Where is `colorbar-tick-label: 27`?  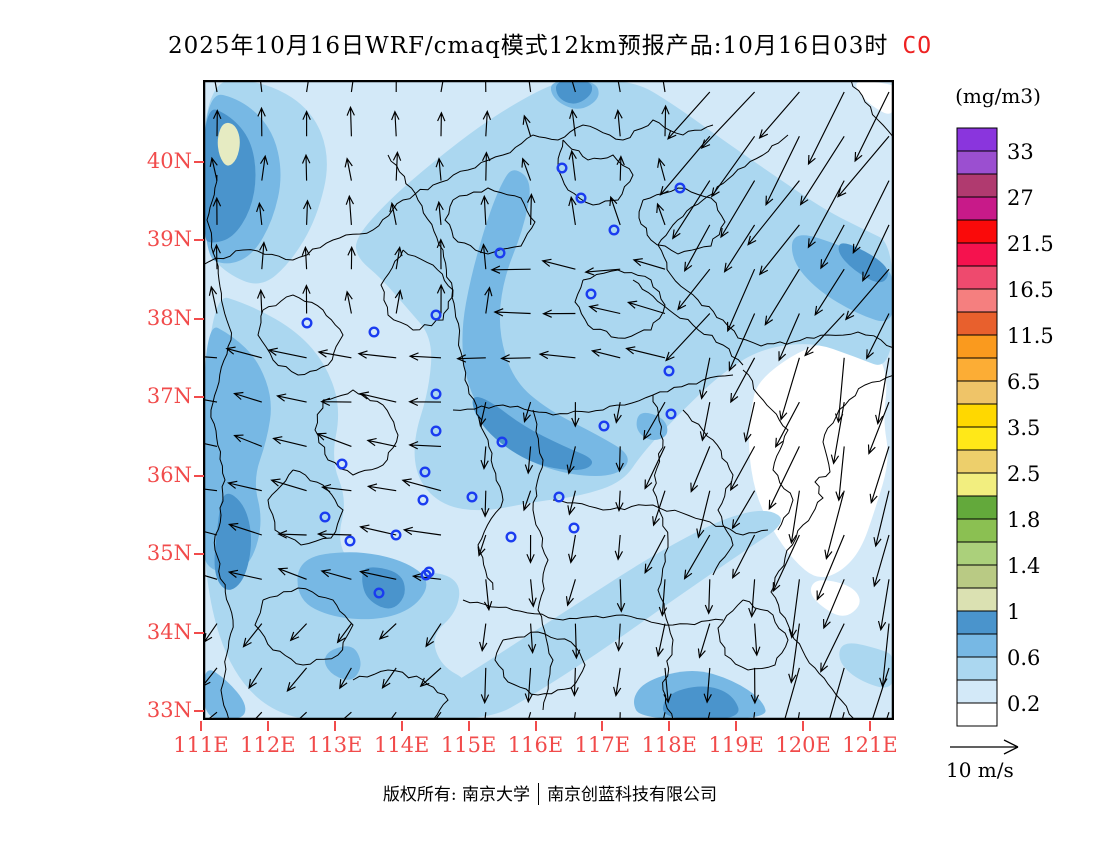
colorbar-tick-label: 27 is located at coordinates (1020, 198).